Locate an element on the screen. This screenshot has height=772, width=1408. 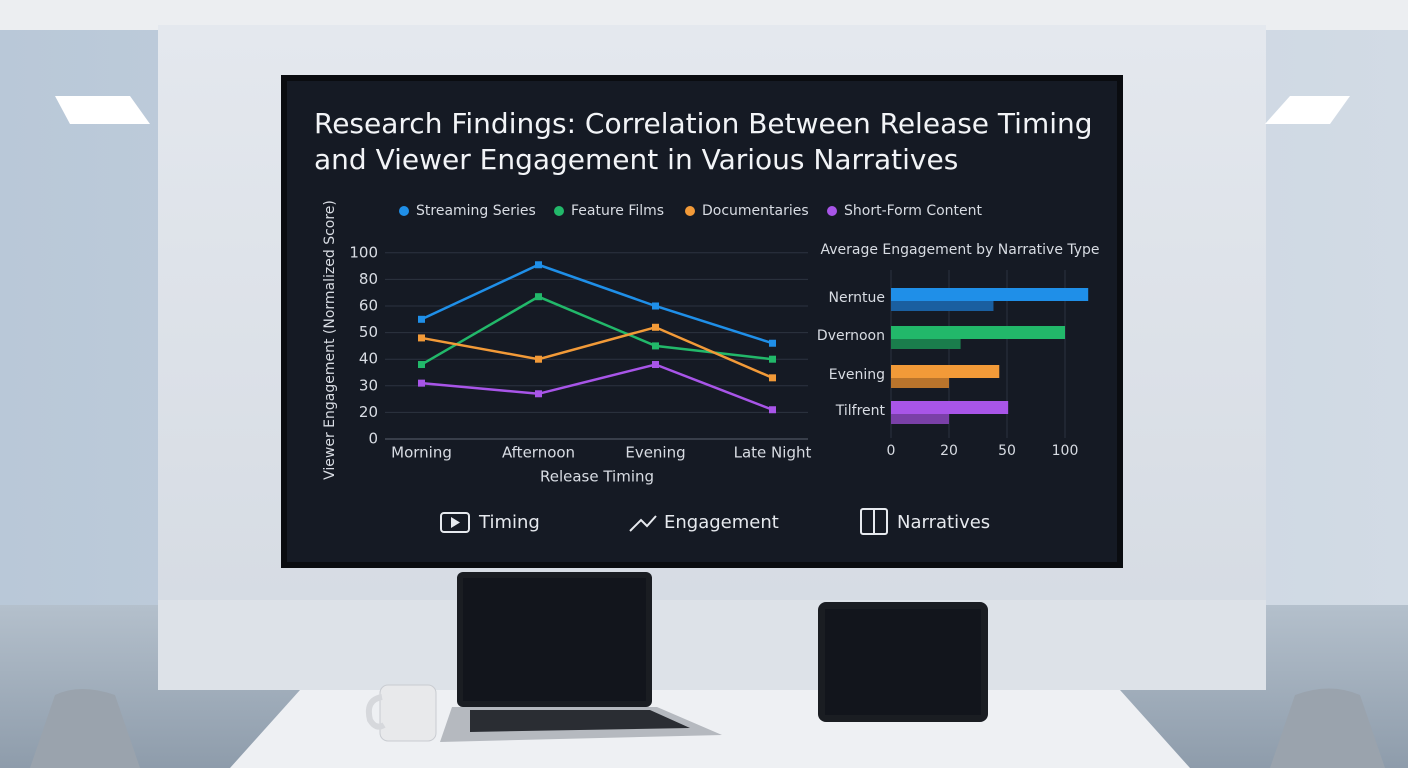
y-tick-label: Tilfrent is located at coordinates (860, 411).